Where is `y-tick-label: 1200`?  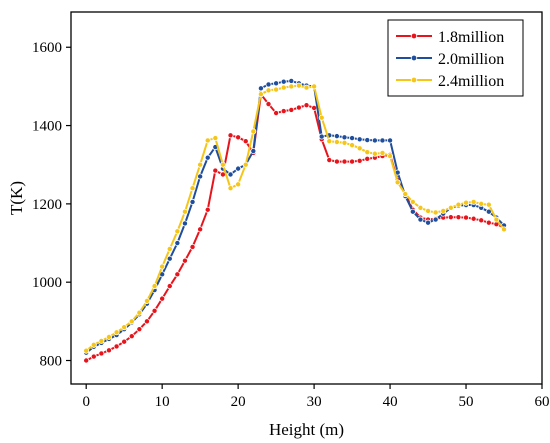 y-tick-label: 1200 is located at coordinates (47, 205).